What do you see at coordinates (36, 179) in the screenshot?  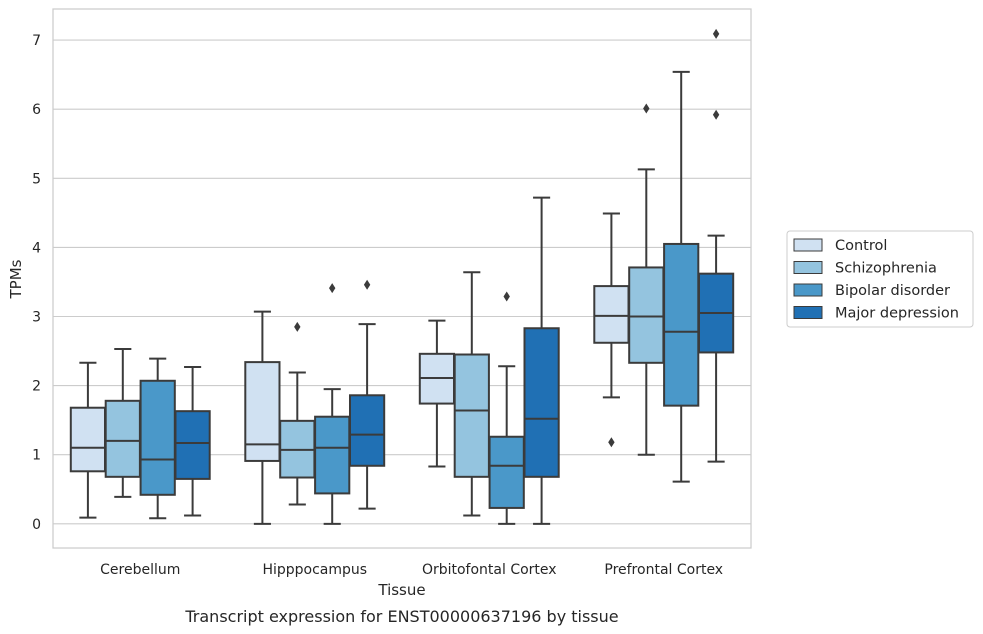 I see `y-tick-label: 5` at bounding box center [36, 179].